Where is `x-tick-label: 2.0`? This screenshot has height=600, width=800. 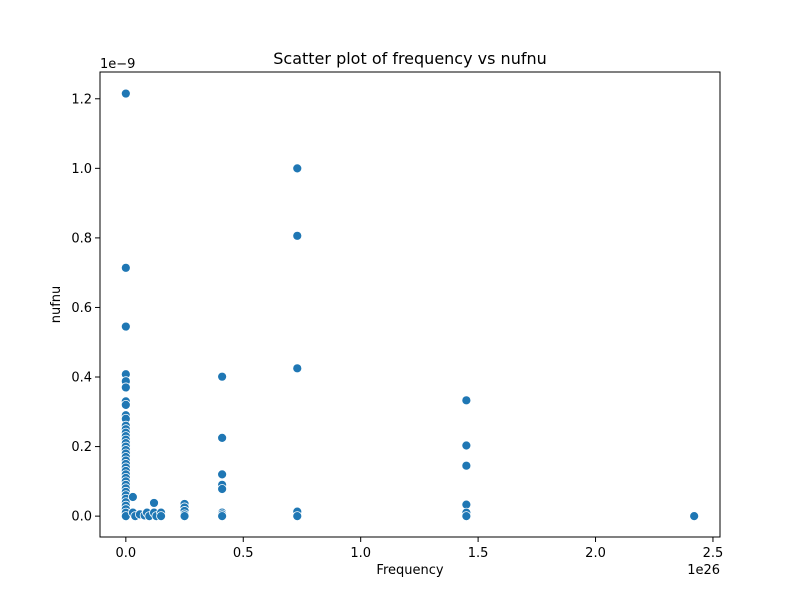 x-tick-label: 2.0 is located at coordinates (595, 553).